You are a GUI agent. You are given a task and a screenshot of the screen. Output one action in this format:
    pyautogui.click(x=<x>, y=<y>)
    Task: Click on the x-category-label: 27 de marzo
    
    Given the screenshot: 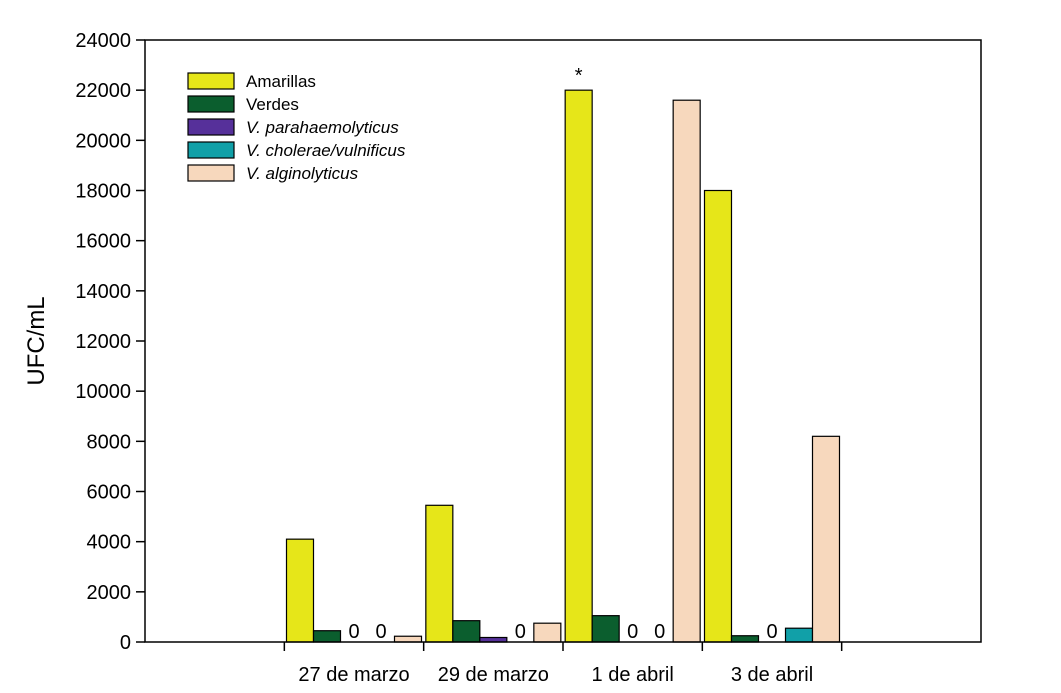 What is the action you would take?
    pyautogui.click(x=353, y=675)
    